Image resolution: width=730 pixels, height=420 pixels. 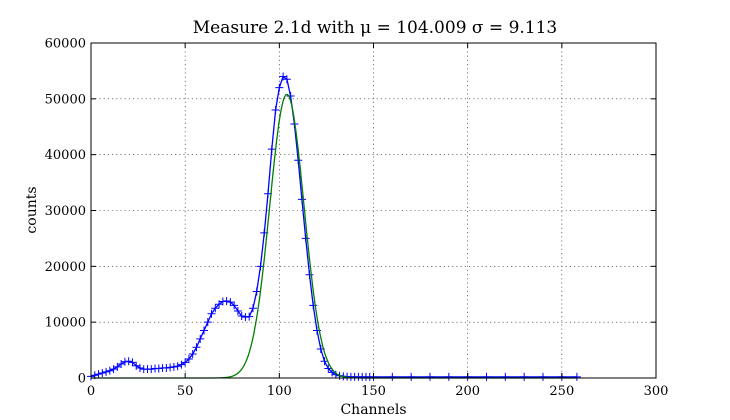 What do you see at coordinates (279, 391) in the screenshot?
I see `x-tick-label: 100` at bounding box center [279, 391].